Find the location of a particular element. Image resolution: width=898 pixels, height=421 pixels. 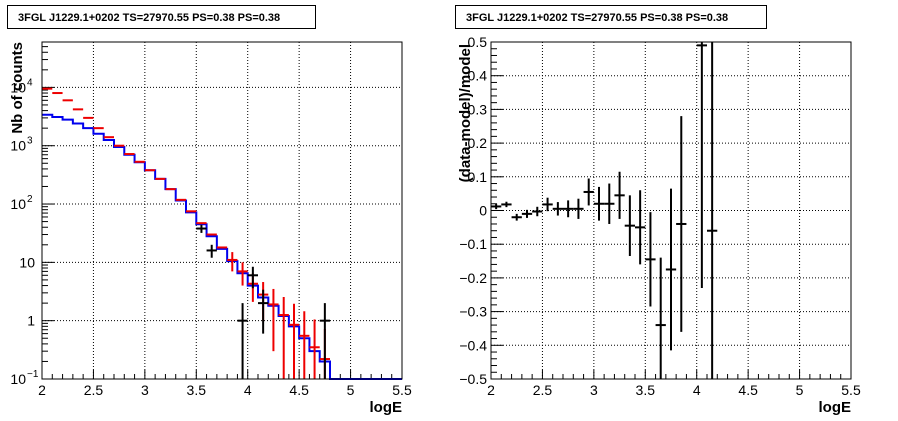

y-tick-label: −0.2 is located at coordinates (473, 278).